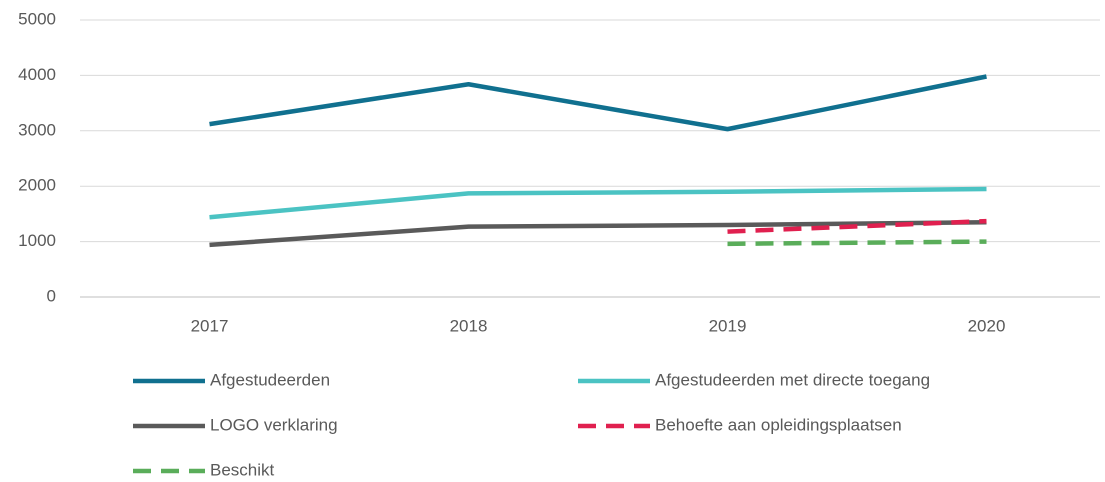 This screenshot has width=1105, height=482. Describe the element at coordinates (469, 325) in the screenshot. I see `x-tick-label: 2018` at that location.